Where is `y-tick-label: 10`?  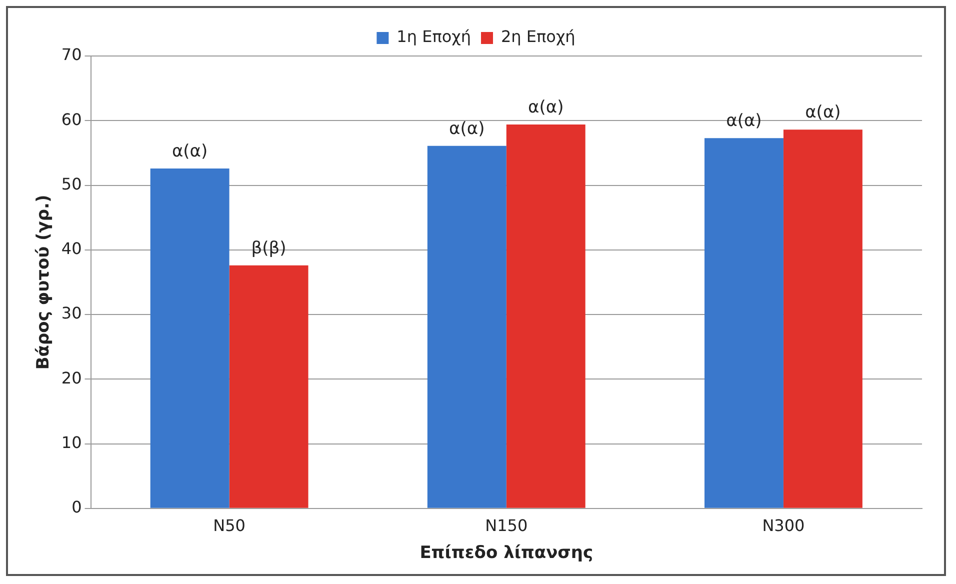 y-tick-label: 10 is located at coordinates (71, 442).